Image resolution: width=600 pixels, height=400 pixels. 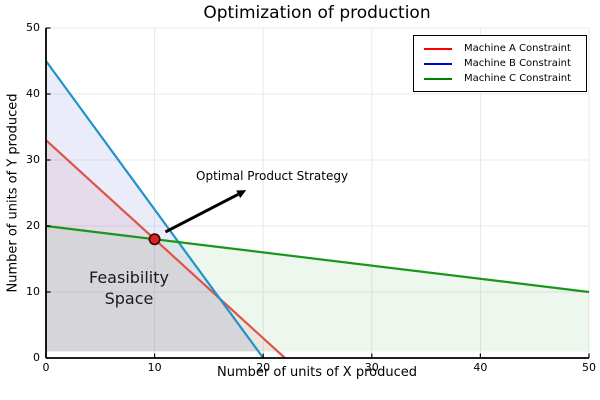 I want to click on legend-item: Machine A Constraint, so click(x=502, y=48).